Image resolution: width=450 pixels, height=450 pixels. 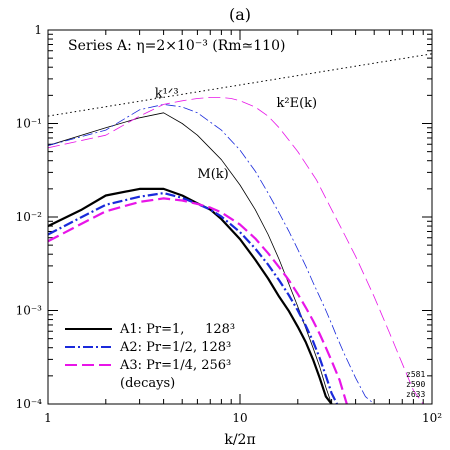 What do you see at coordinates (29, 124) in the screenshot?
I see `y-tick-label: 10⁻¹` at bounding box center [29, 124].